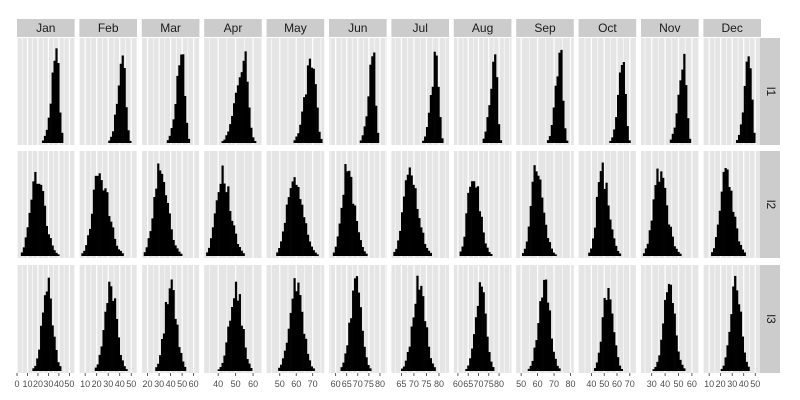 This screenshot has height=400, width=800. Describe the element at coordinates (27, 384) in the screenshot. I see `x-tick-label: 10` at that location.